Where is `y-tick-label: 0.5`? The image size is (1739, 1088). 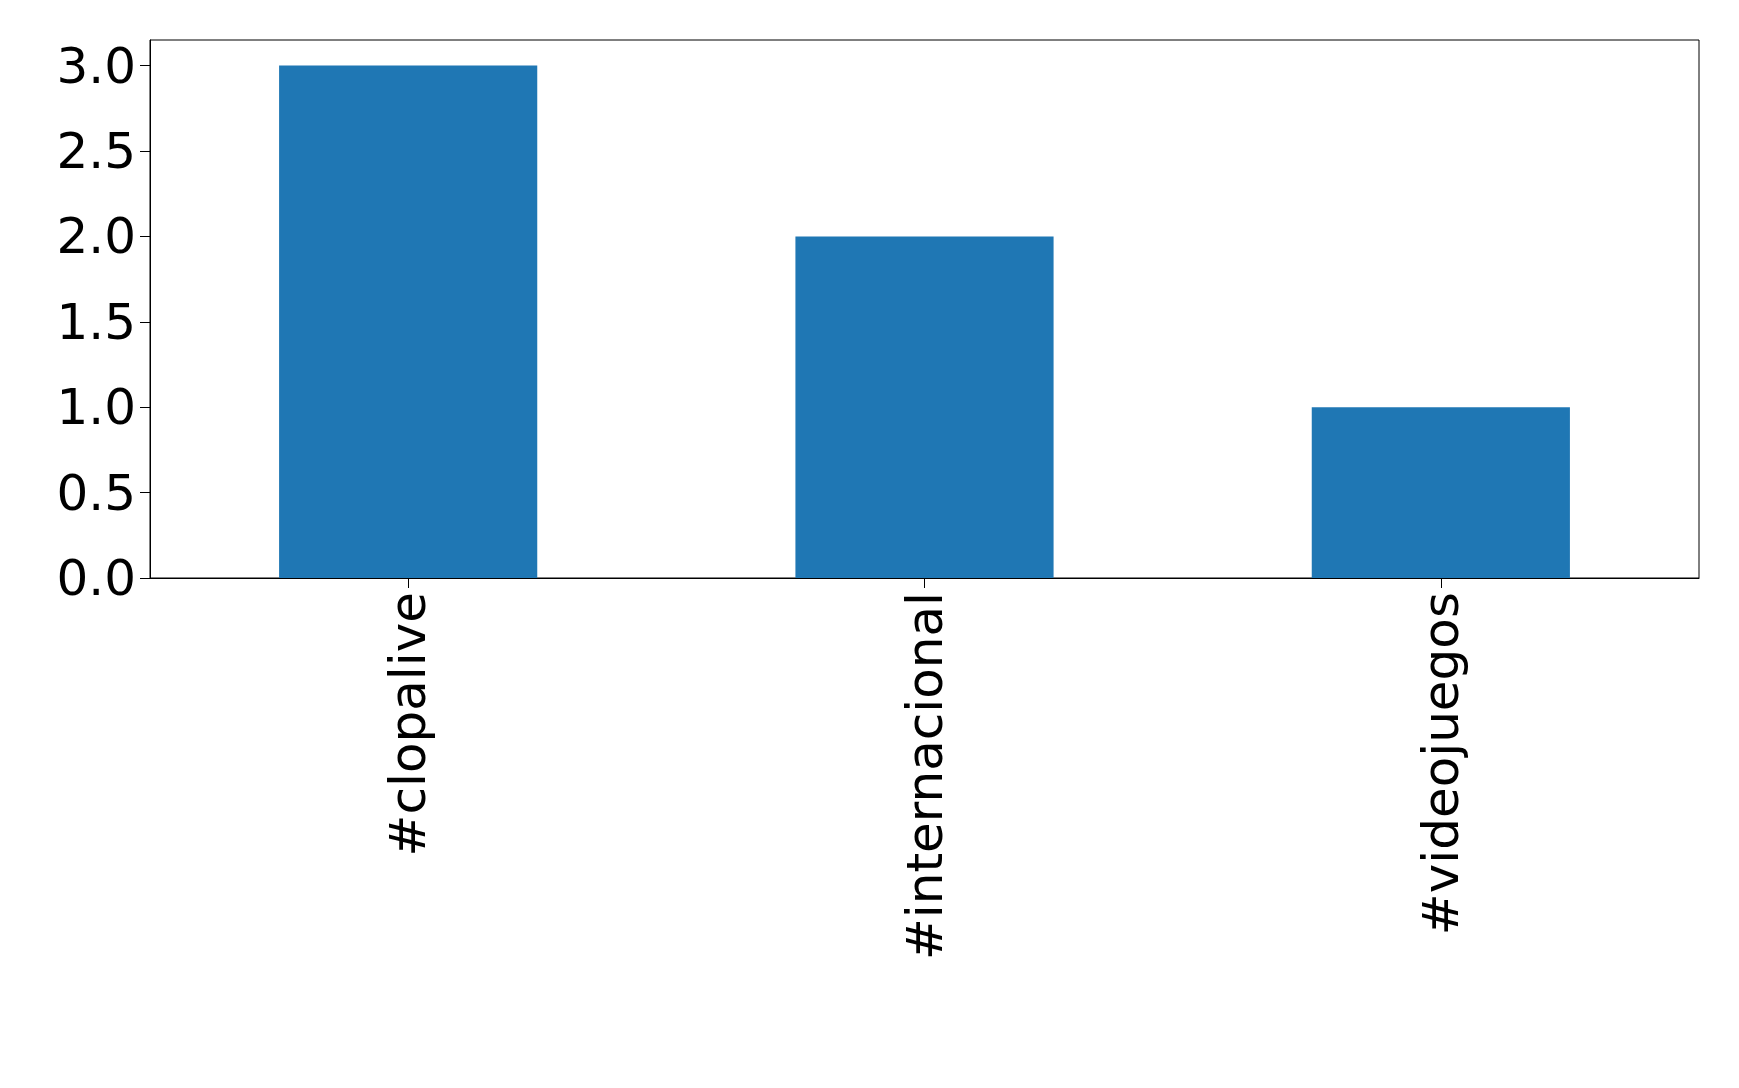
y-tick-label: 0.5 is located at coordinates (96, 492).